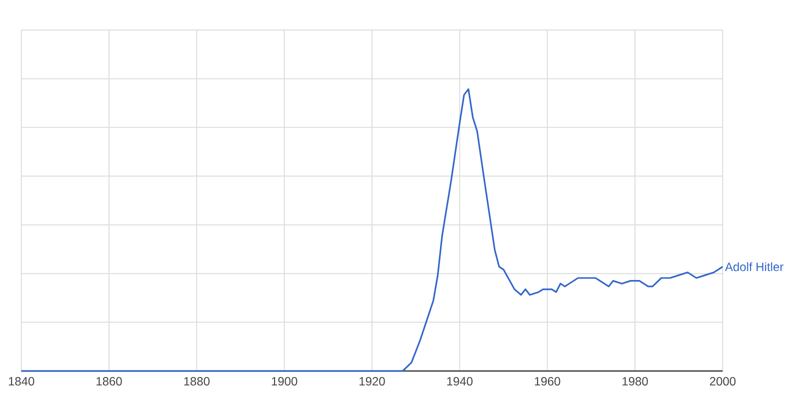 The width and height of the screenshot is (800, 400). What do you see at coordinates (21, 381) in the screenshot?
I see `x-tick-label: 1840` at bounding box center [21, 381].